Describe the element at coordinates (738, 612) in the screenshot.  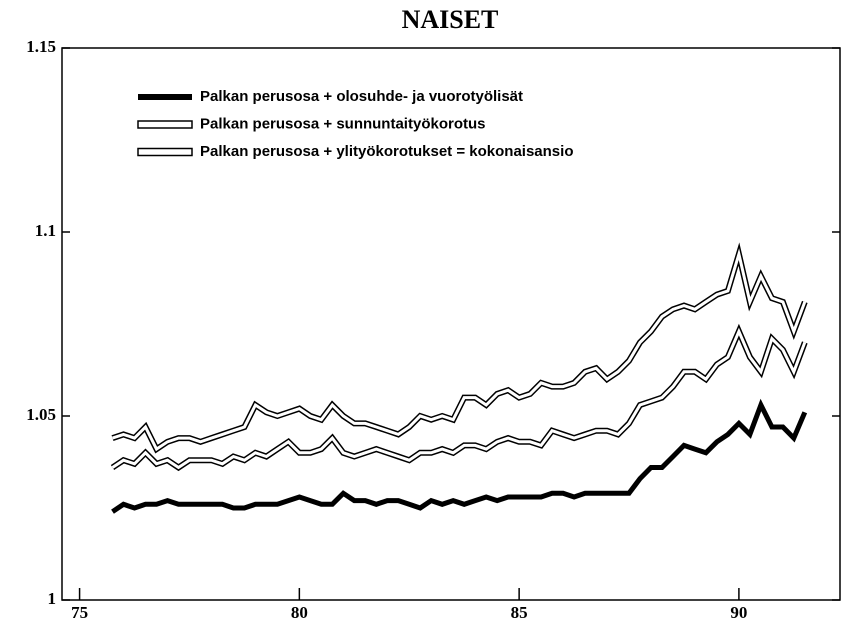
I see `x-tick-label: 90` at that location.